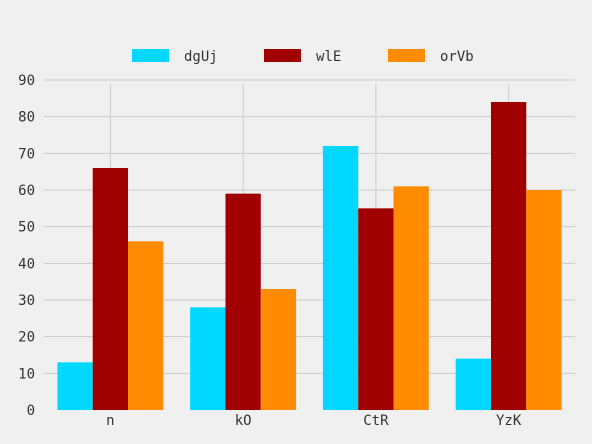 The image size is (592, 444). What do you see at coordinates (278, 349) in the screenshot?
I see `bar-orVb-kO` at bounding box center [278, 349].